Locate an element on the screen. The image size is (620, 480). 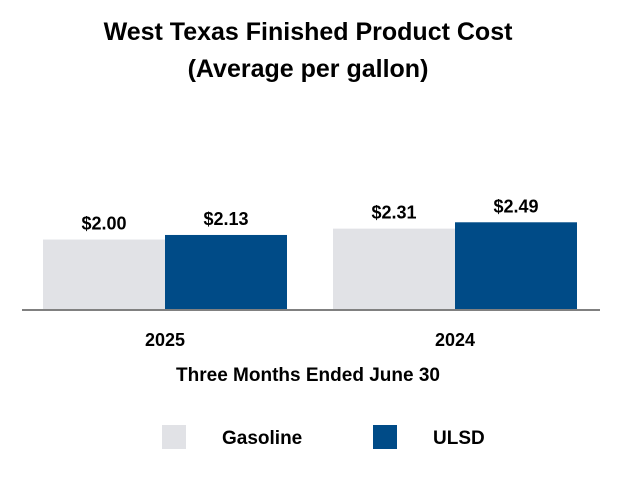
legend-swatch-ulsd is located at coordinates (385, 437).